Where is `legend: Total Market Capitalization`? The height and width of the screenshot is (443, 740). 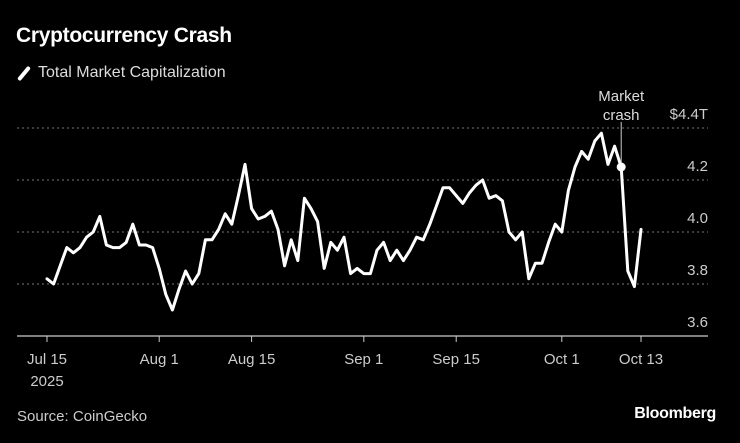 legend: Total Market Capitalization is located at coordinates (121, 73).